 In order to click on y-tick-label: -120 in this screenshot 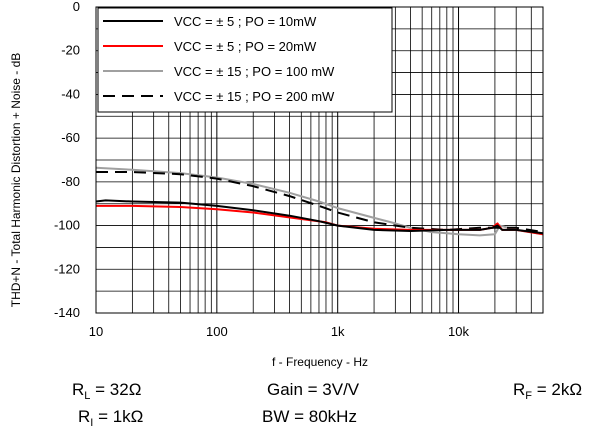, I will do `click(67, 268)`.